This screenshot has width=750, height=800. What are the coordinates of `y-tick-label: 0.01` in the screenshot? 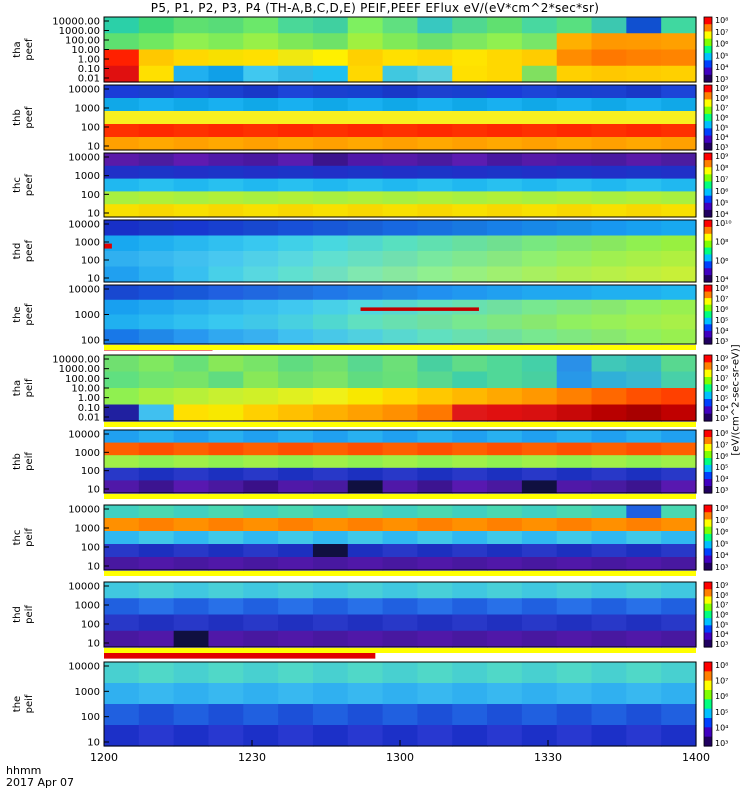 It's located at (89, 79).